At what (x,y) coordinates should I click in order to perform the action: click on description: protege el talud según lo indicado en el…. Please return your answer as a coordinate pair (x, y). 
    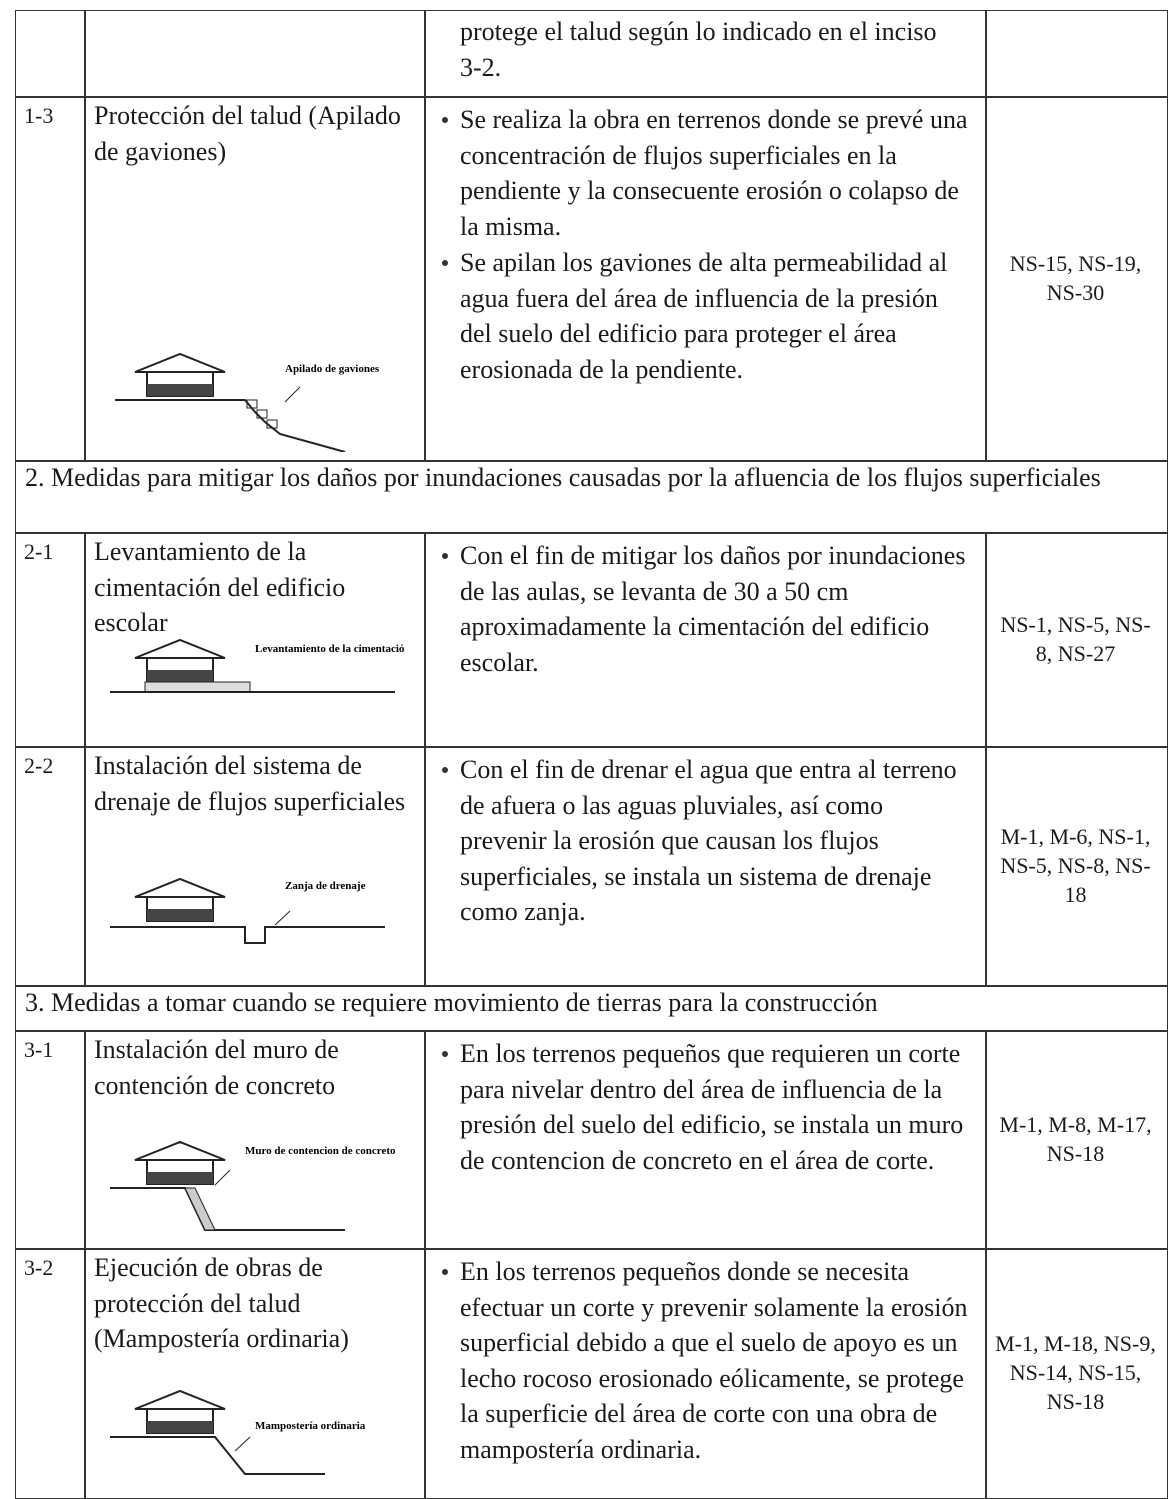
    Looking at the image, I should click on (698, 49).